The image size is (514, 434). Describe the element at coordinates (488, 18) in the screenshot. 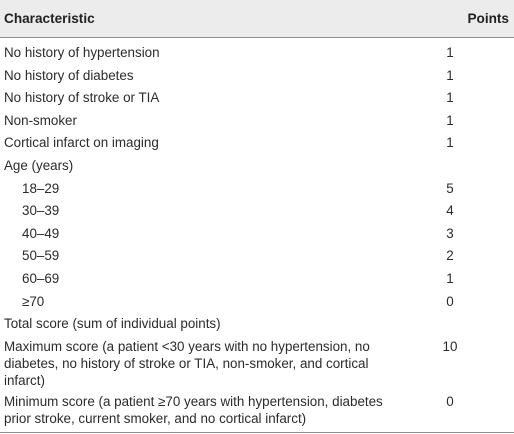

I see `header-points: Points` at that location.